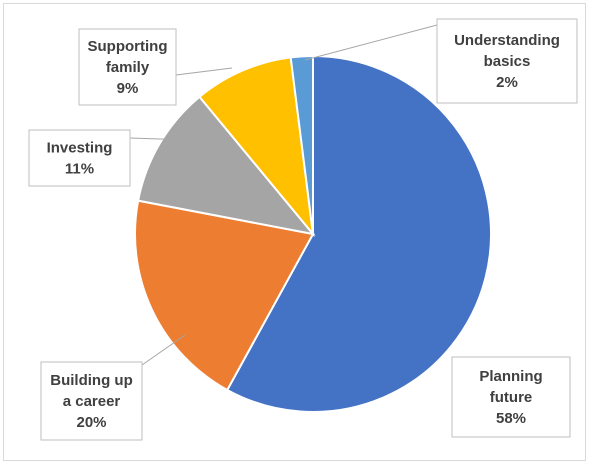 This screenshot has width=591, height=467. What do you see at coordinates (507, 40) in the screenshot?
I see `data-label-line: Understanding` at bounding box center [507, 40].